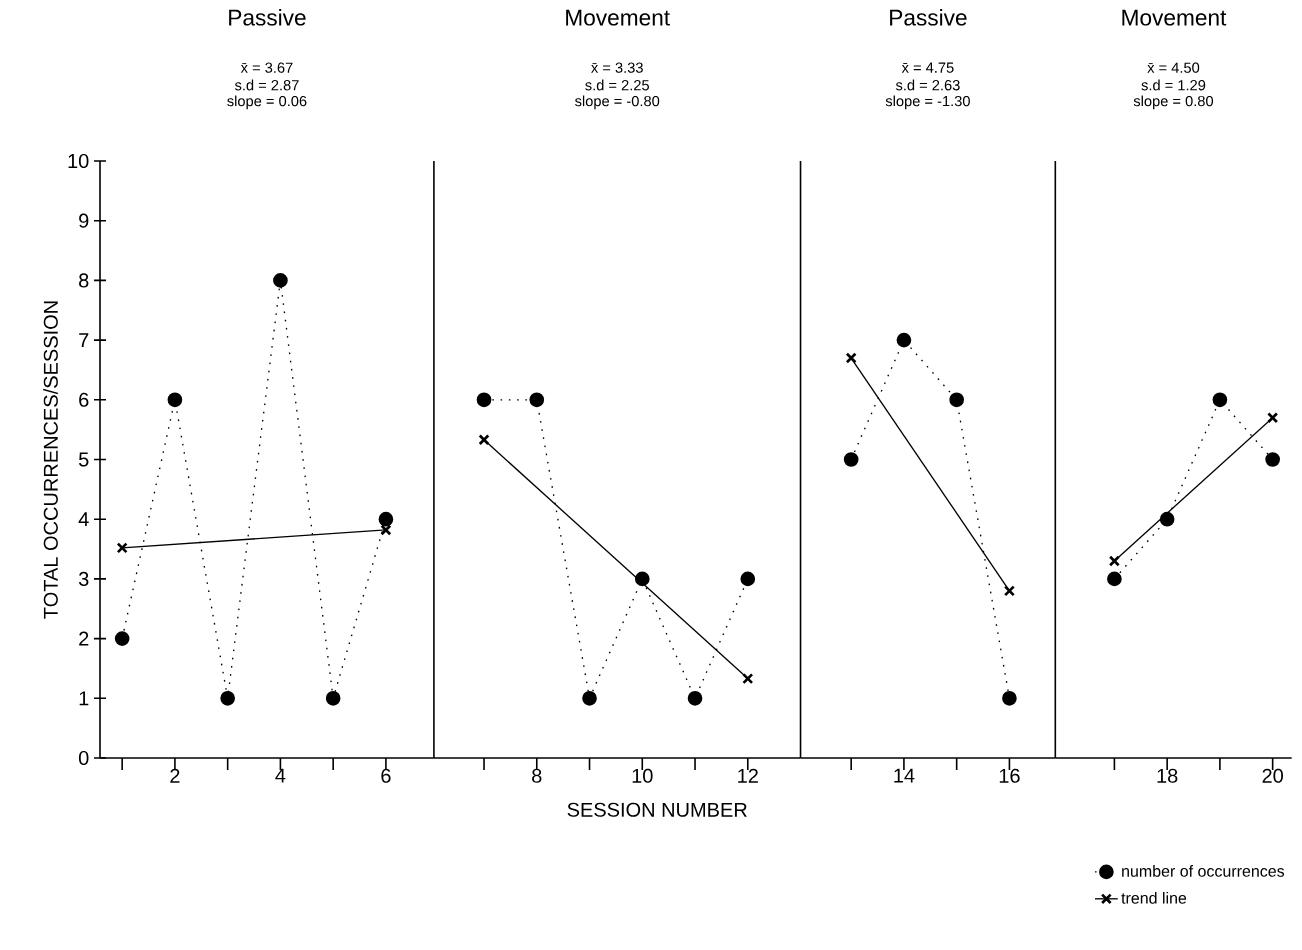  What do you see at coordinates (280, 775) in the screenshot?
I see `x-tick-label: 4` at bounding box center [280, 775].